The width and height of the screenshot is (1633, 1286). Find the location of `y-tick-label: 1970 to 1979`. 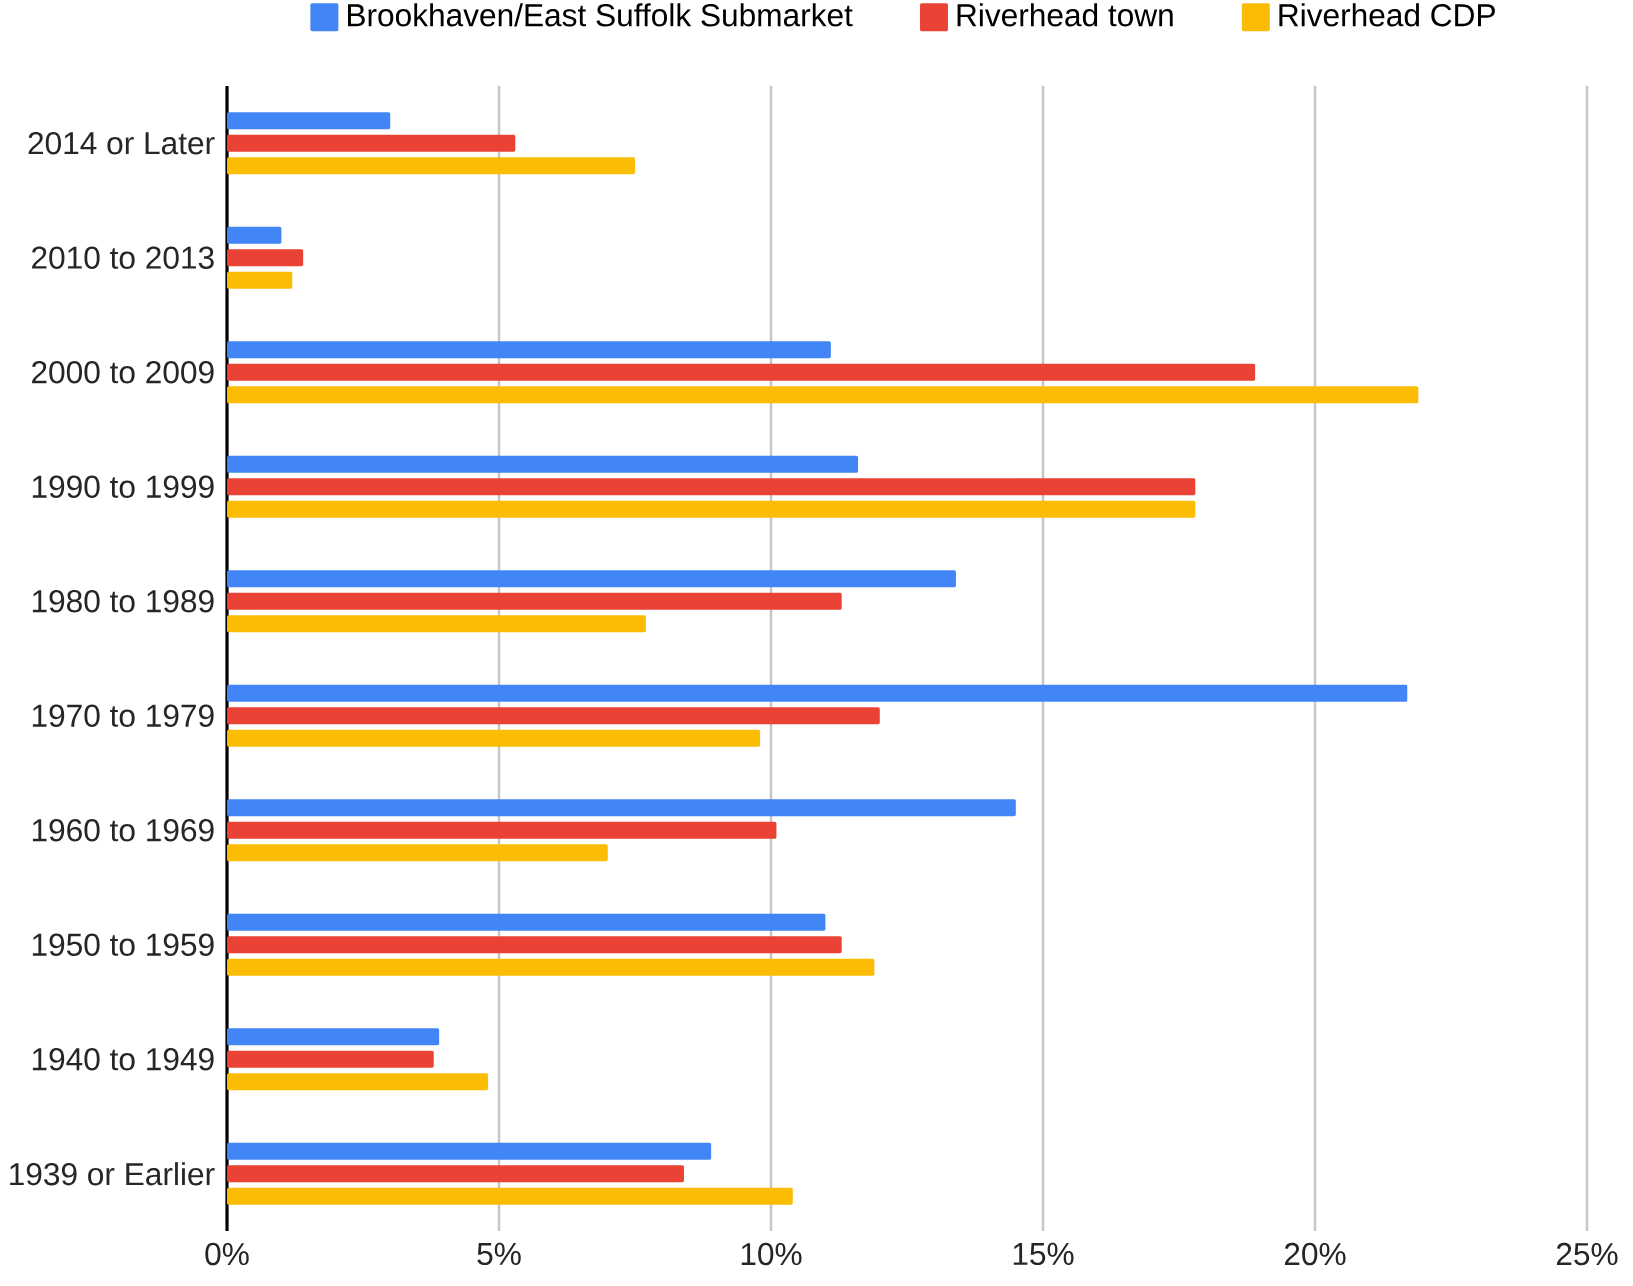

y-tick-label: 1970 to 1979 is located at coordinates (123, 715).